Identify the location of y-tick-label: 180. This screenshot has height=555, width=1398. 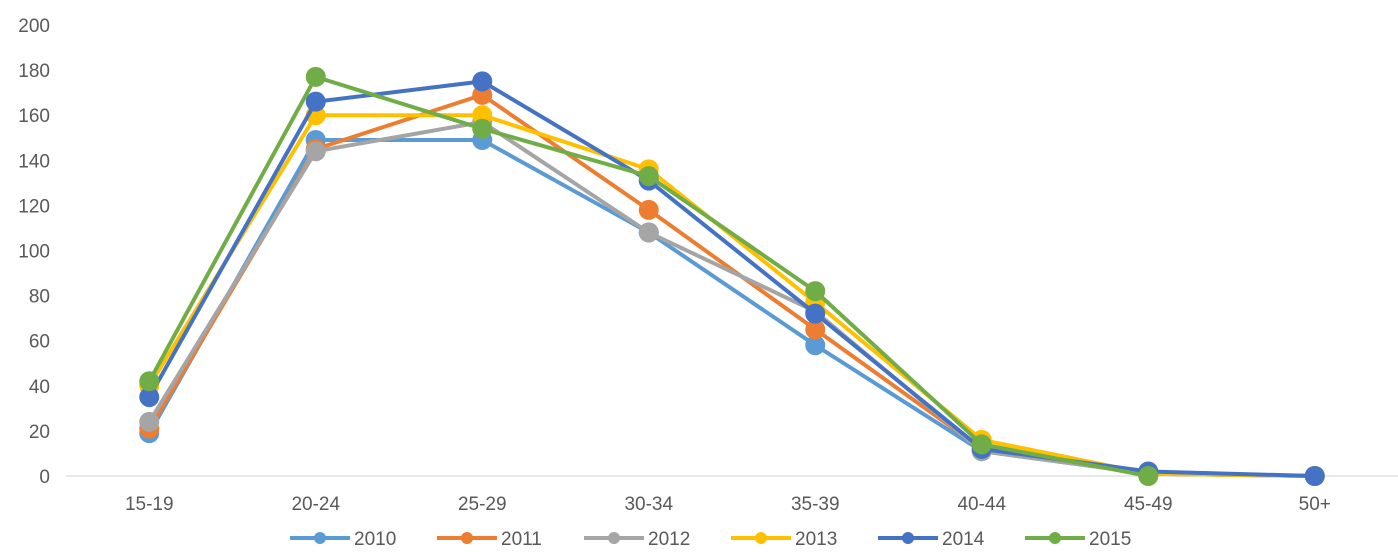
(34, 71).